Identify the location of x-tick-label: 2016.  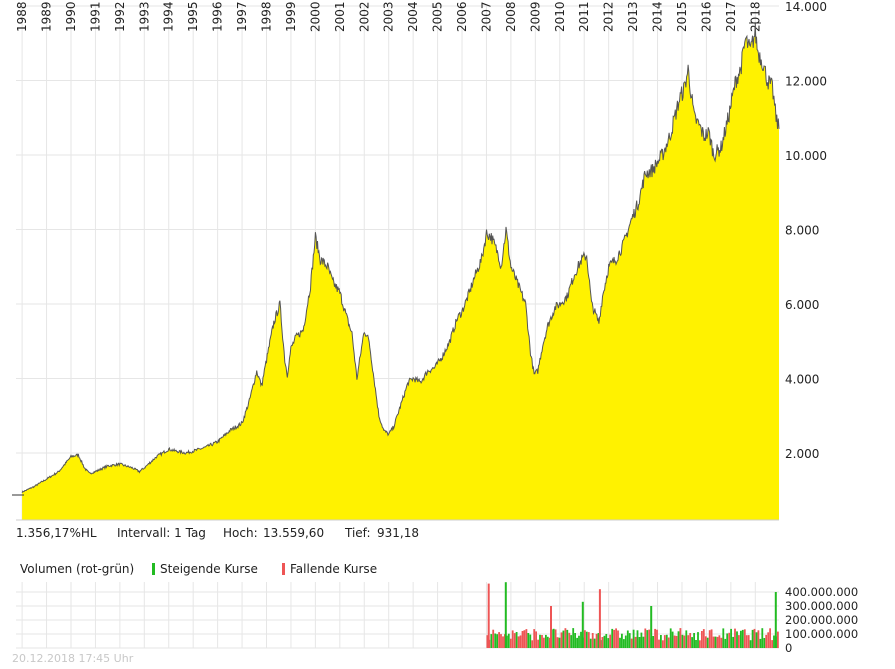
(706, 16).